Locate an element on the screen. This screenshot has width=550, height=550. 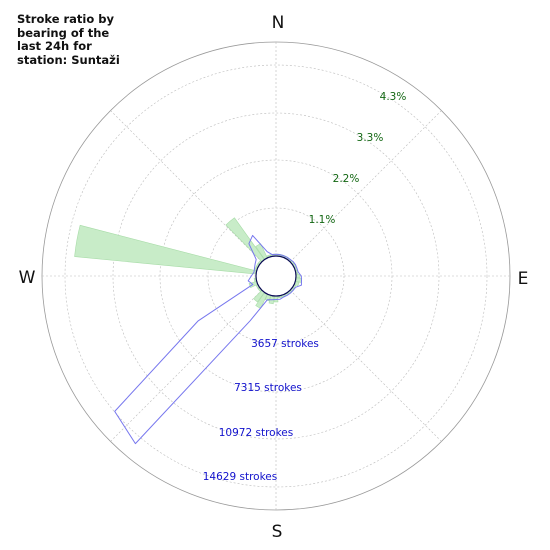
center-circle is located at coordinates (276, 276).